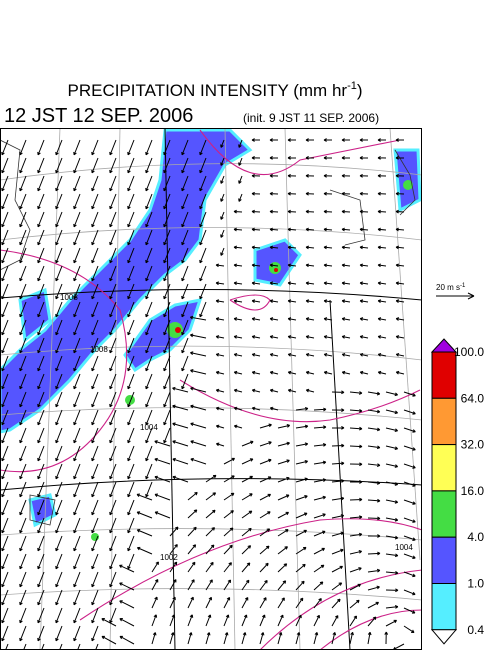 Image resolution: width=500 pixels, height=650 pixels. What do you see at coordinates (250, 302) in the screenshot?
I see `isobar` at bounding box center [250, 302].